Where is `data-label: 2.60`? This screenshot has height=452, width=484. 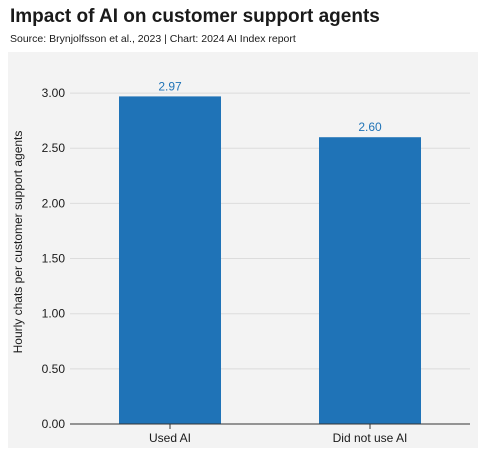 data-label: 2.60 is located at coordinates (370, 127).